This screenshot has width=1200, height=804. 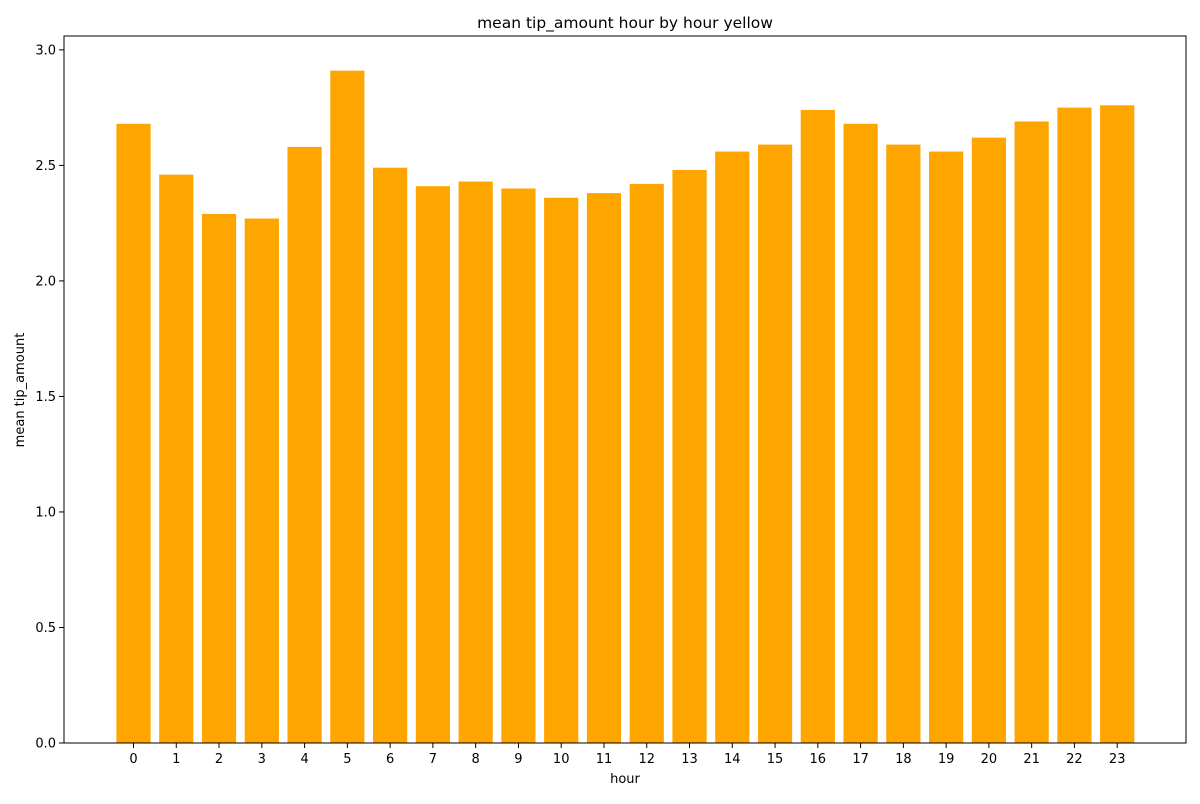 What do you see at coordinates (646, 759) in the screenshot?
I see `x-tick-label: 12` at bounding box center [646, 759].